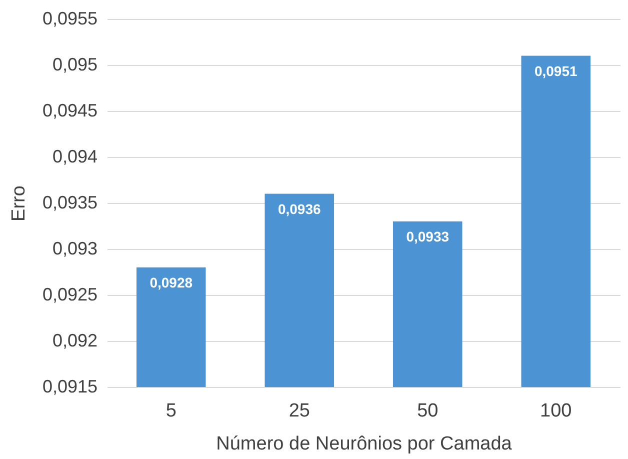 Image resolution: width=628 pixels, height=459 pixels. What do you see at coordinates (427, 411) in the screenshot?
I see `x-tick-label: 50` at bounding box center [427, 411].